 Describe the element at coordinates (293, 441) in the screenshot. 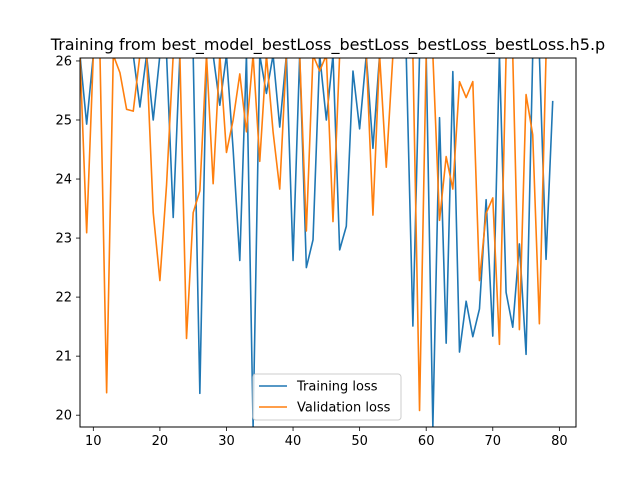

I see `x-tick-label: 40` at that location.